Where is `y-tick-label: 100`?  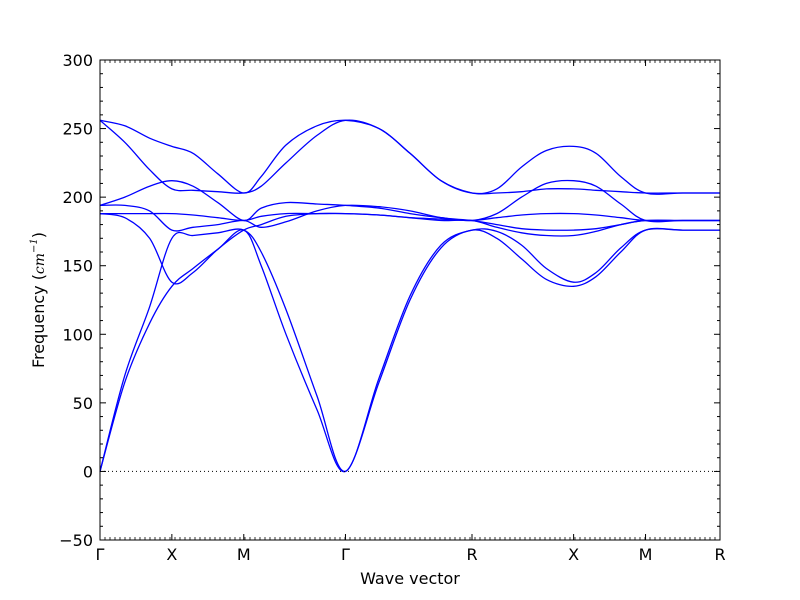
y-tick-label: 100 is located at coordinates (77, 334).